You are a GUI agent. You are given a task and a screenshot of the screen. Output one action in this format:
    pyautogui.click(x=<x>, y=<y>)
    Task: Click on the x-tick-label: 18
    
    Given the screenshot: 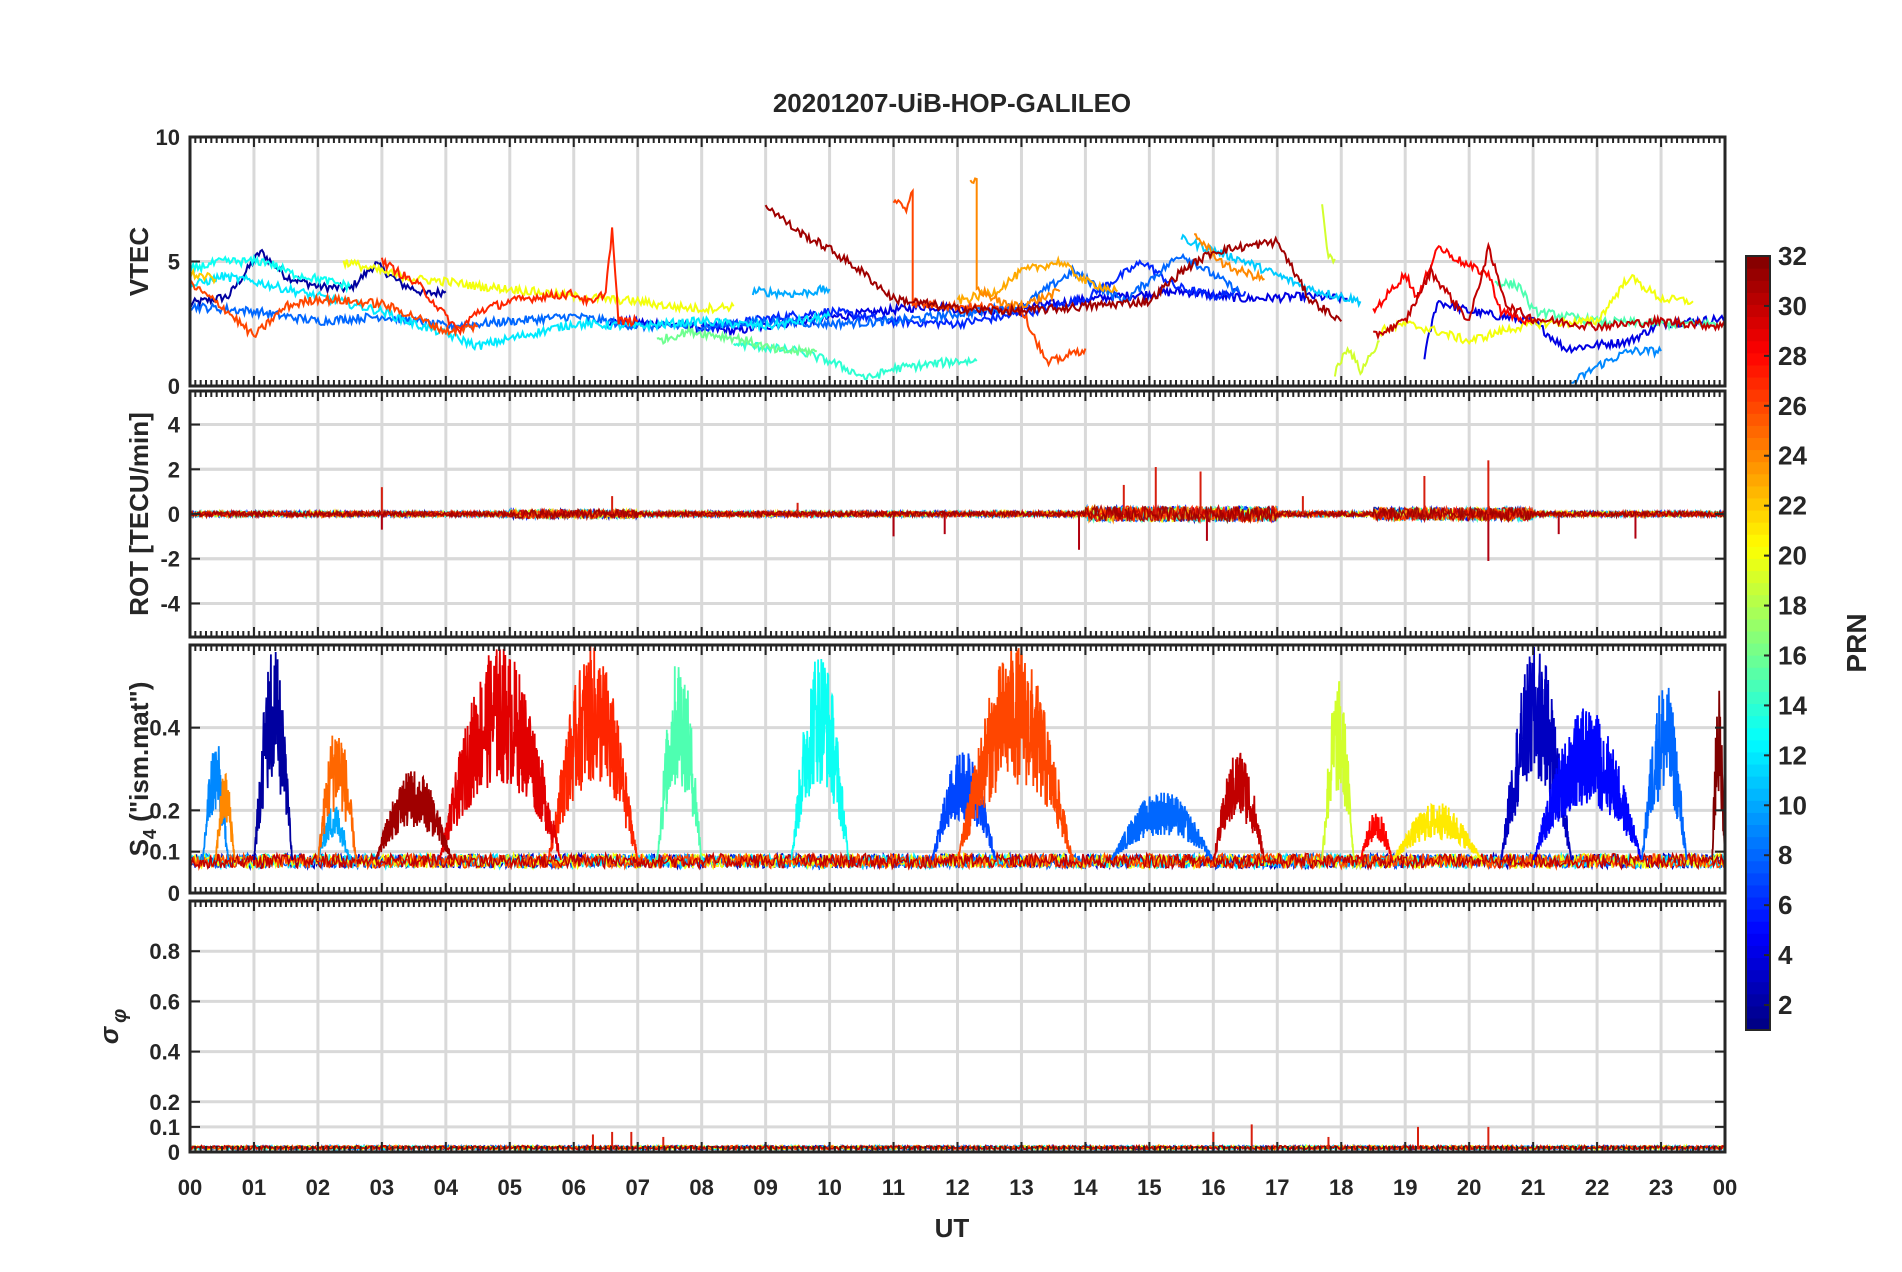 What is the action you would take?
    pyautogui.click(x=1341, y=1187)
    